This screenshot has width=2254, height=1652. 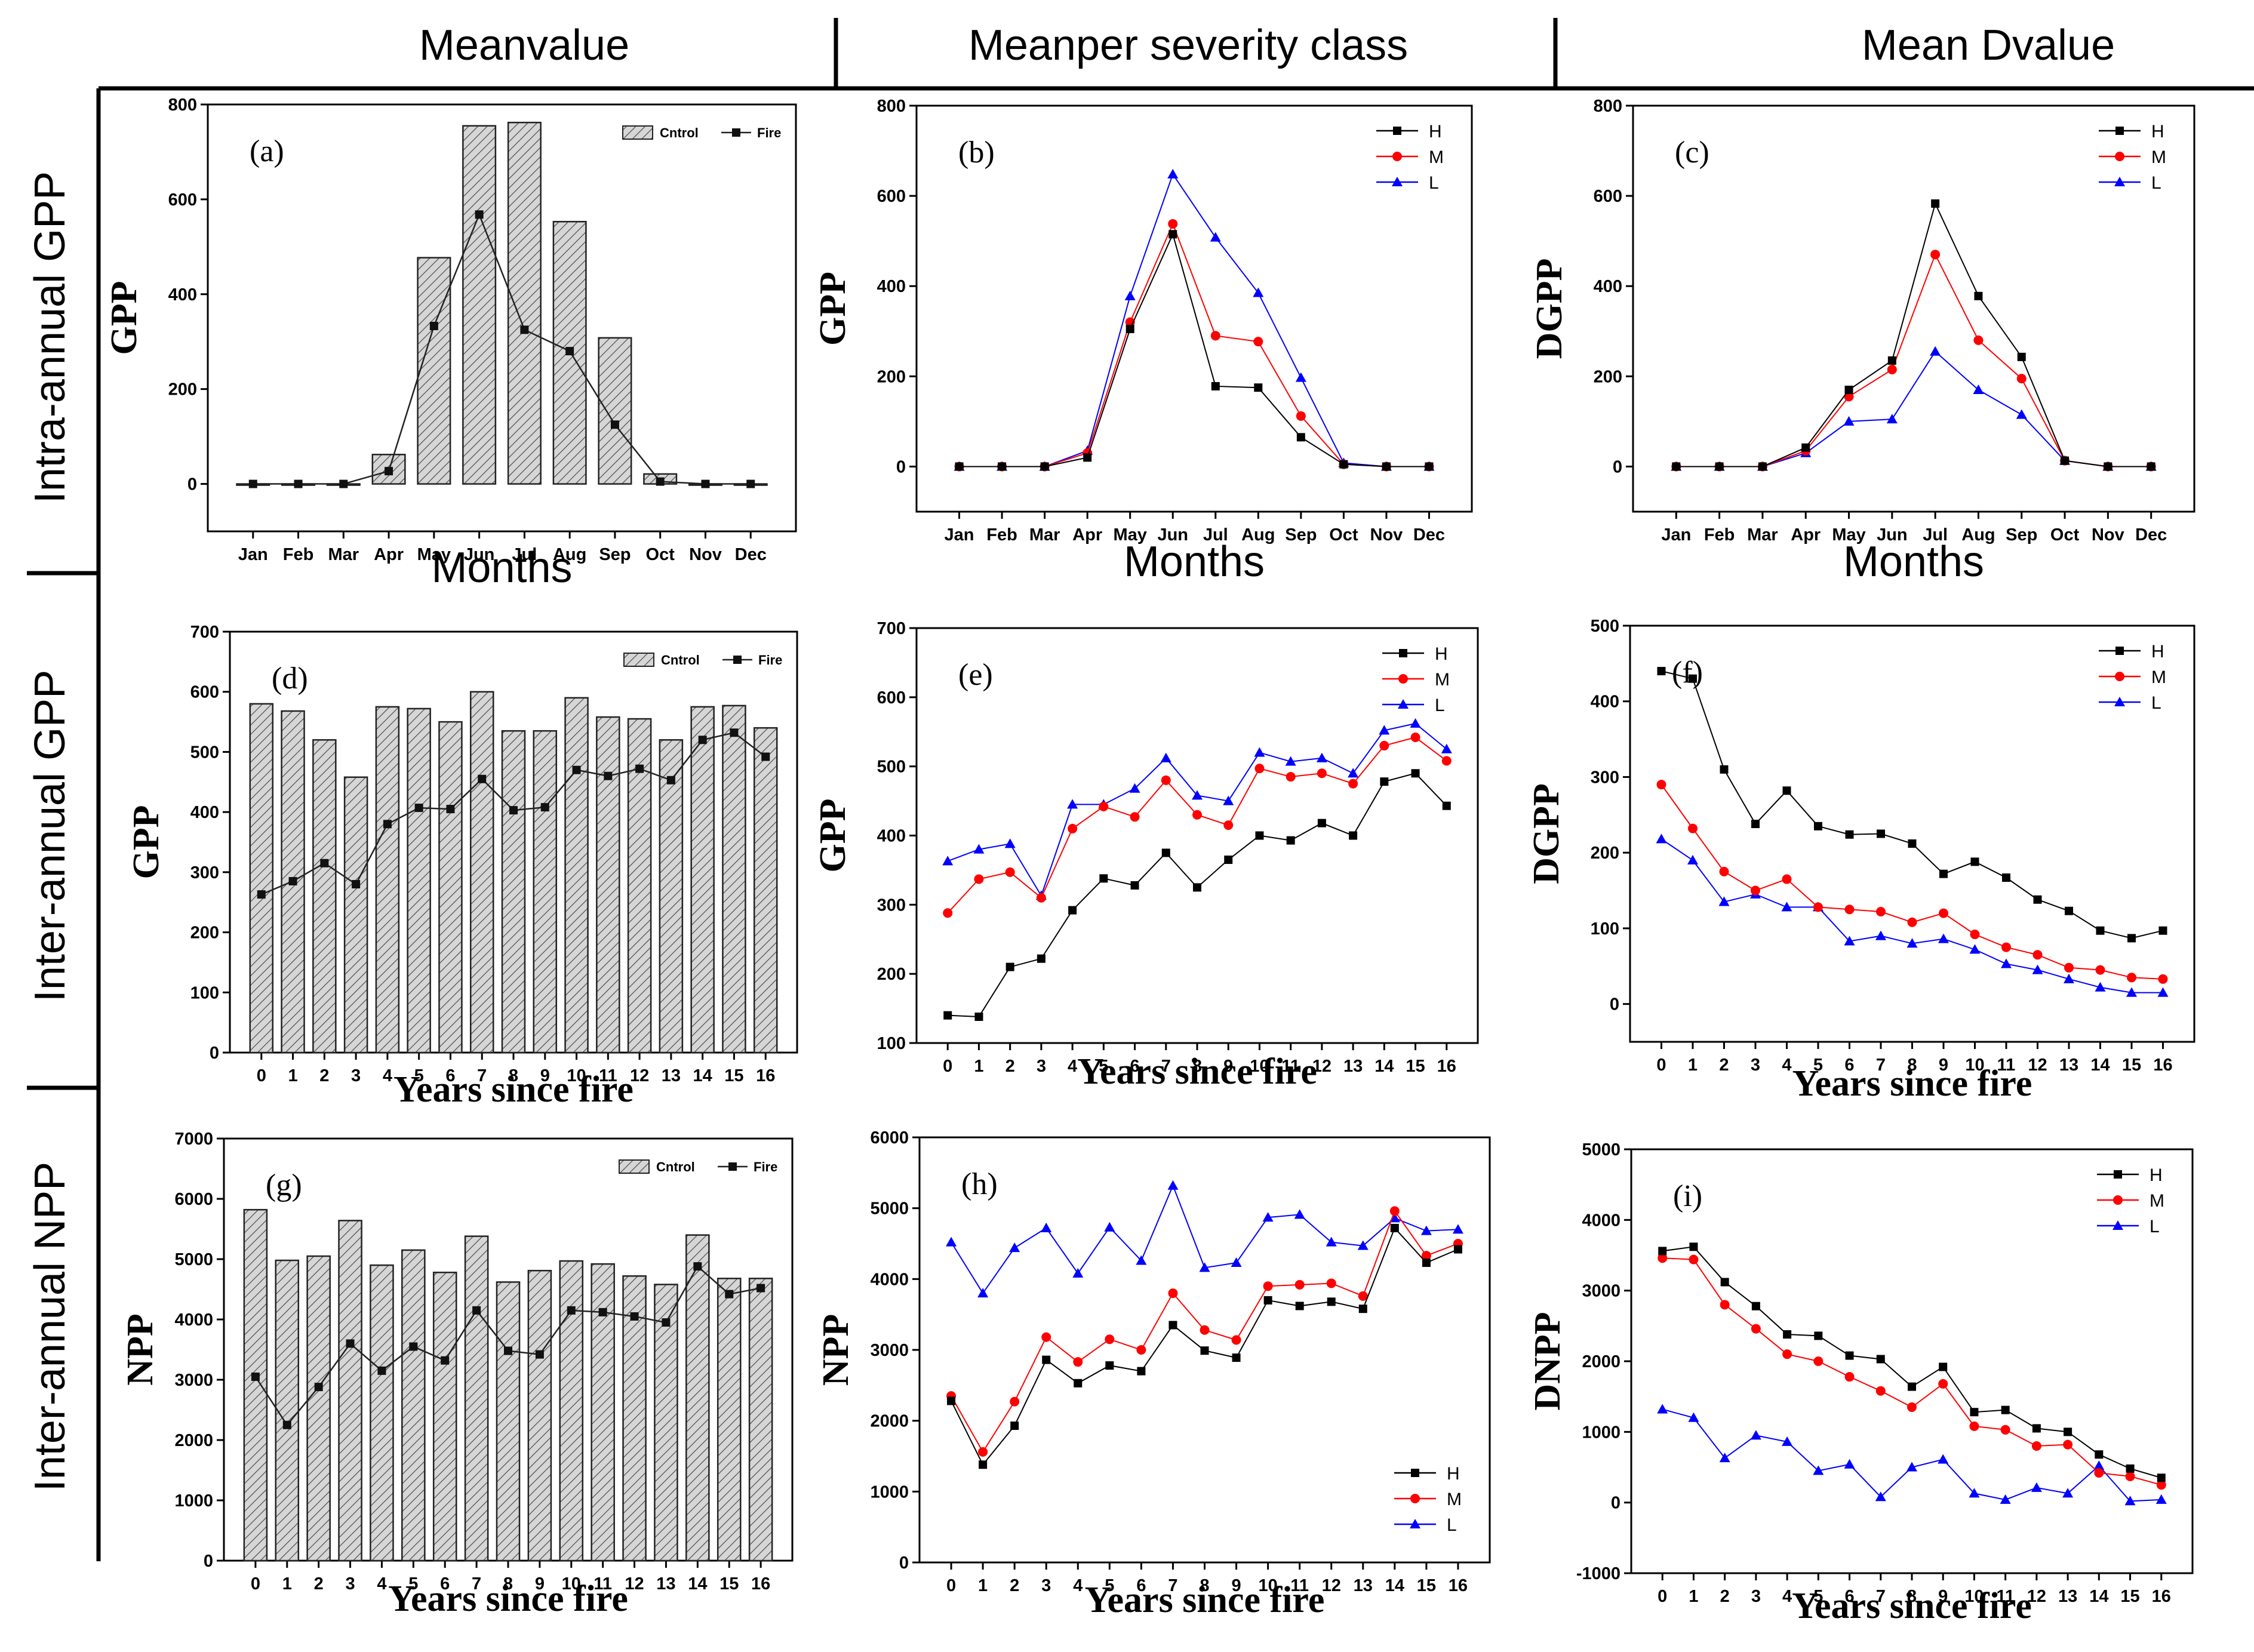 What do you see at coordinates (1259, 1066) in the screenshot?
I see `x-tick-label: 10` at bounding box center [1259, 1066].